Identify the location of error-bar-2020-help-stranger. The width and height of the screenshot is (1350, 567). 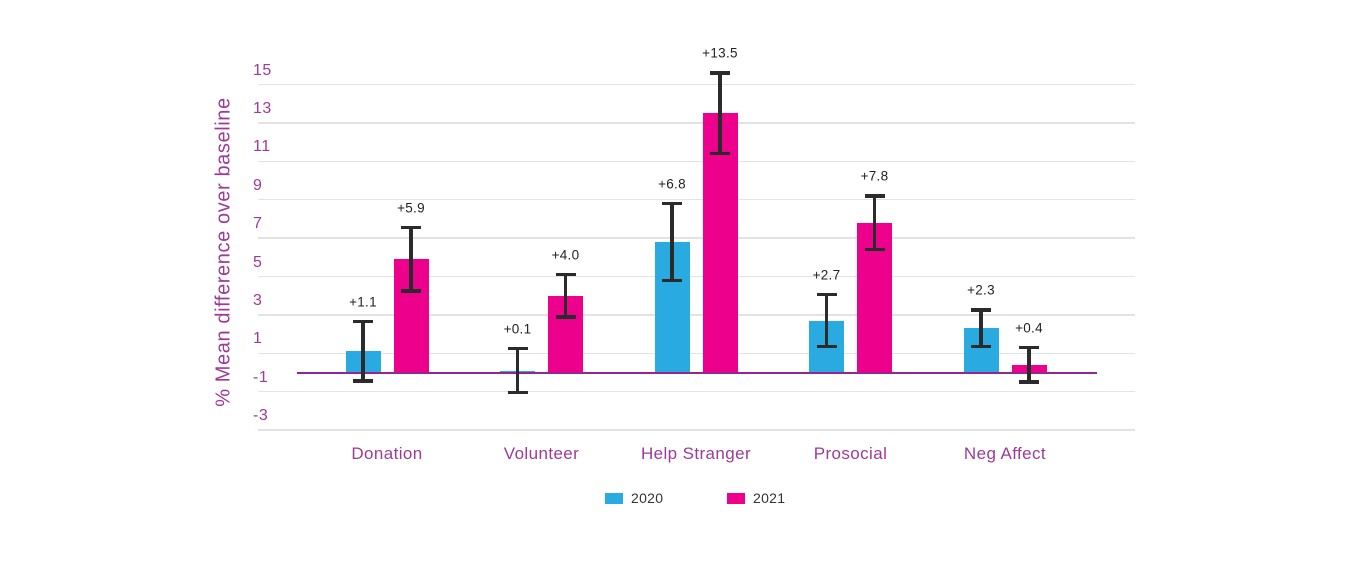
(672, 242).